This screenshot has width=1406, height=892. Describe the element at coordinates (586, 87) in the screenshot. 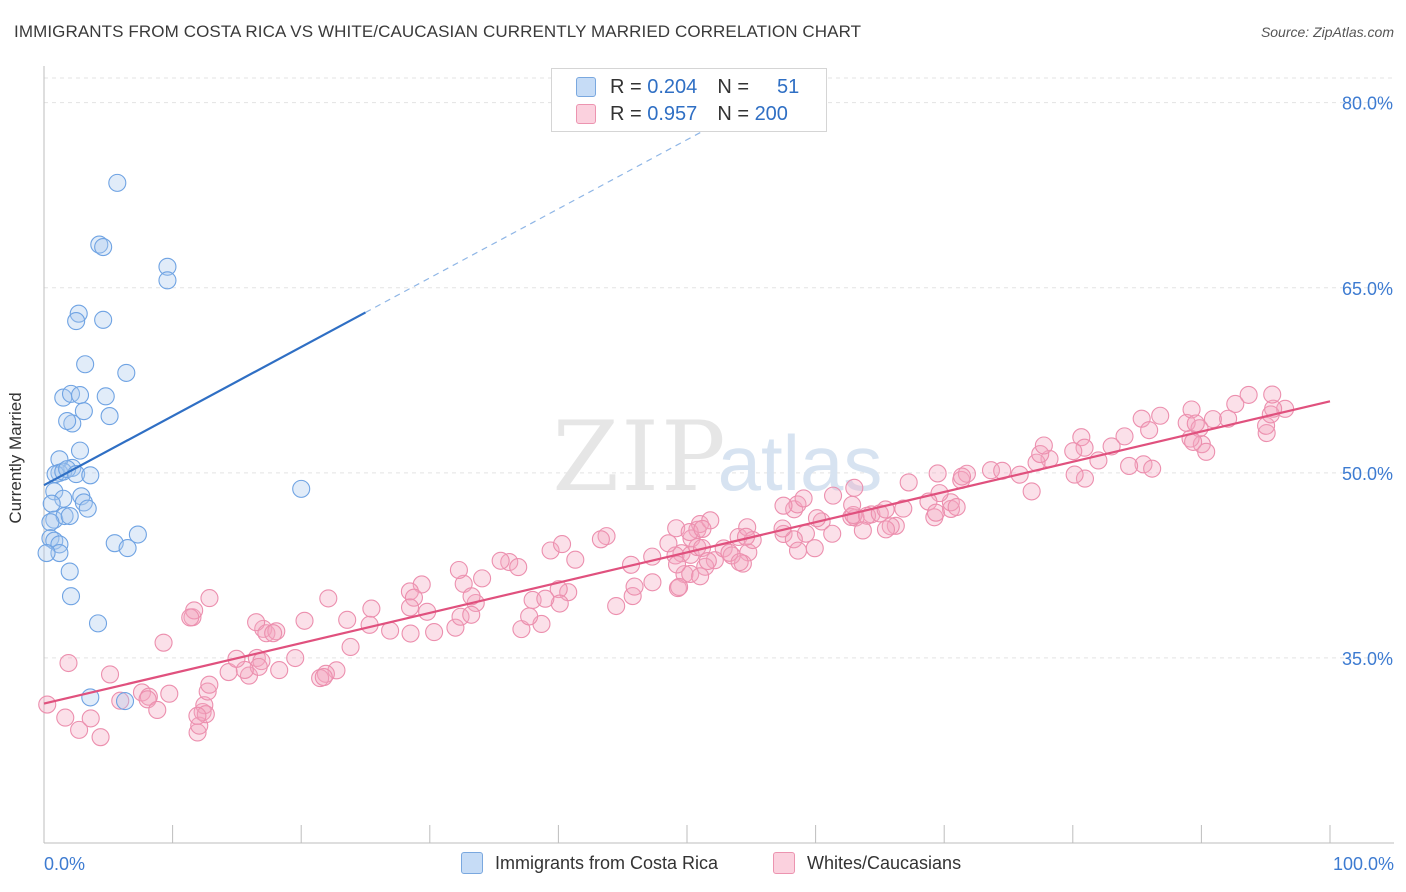

I see `legend-swatch-blue` at that location.